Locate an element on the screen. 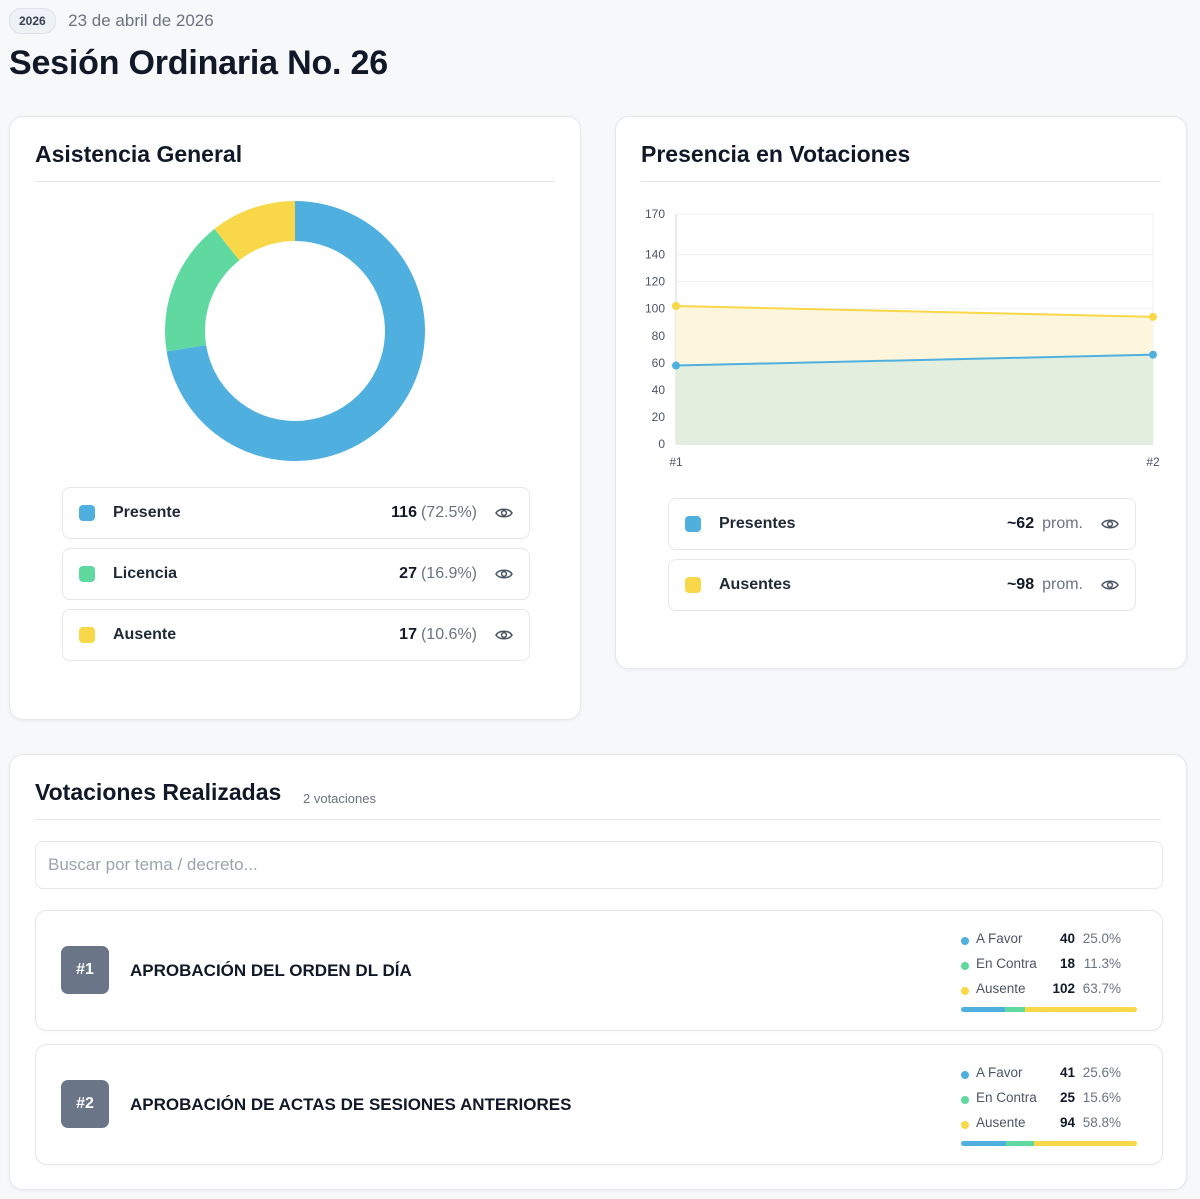  presente-swatch is located at coordinates (87, 513).